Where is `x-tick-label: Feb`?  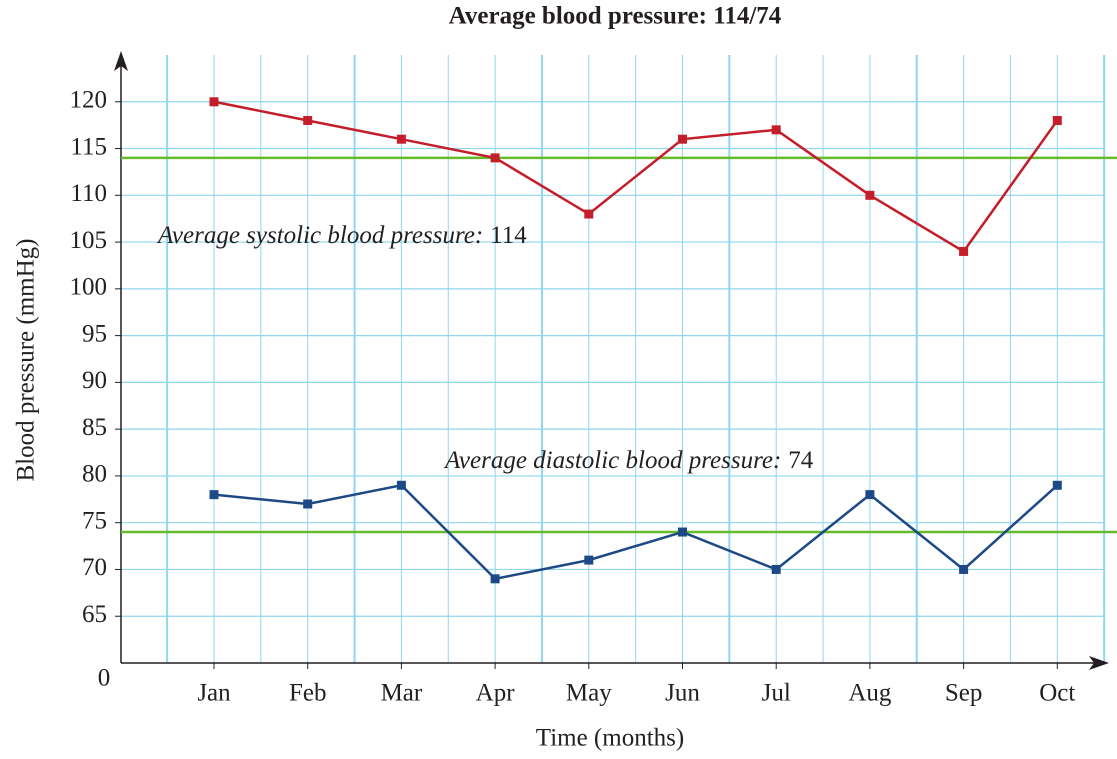 x-tick-label: Feb is located at coordinates (308, 693).